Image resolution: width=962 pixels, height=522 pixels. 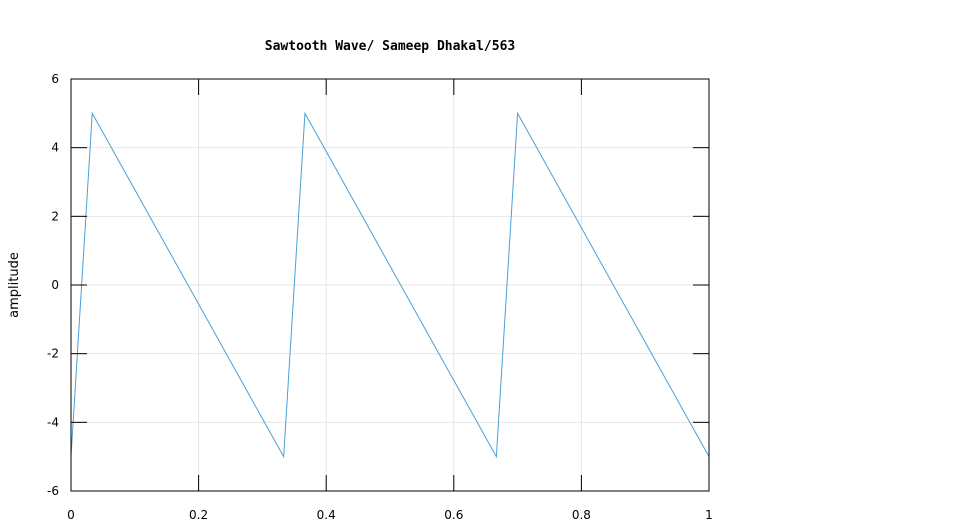 I want to click on x-tick-label: 0.4, so click(x=326, y=515).